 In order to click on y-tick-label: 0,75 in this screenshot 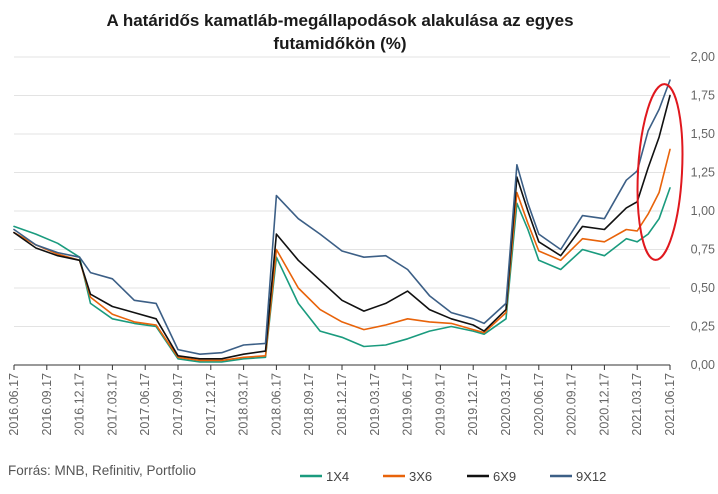, I will do `click(703, 250)`.